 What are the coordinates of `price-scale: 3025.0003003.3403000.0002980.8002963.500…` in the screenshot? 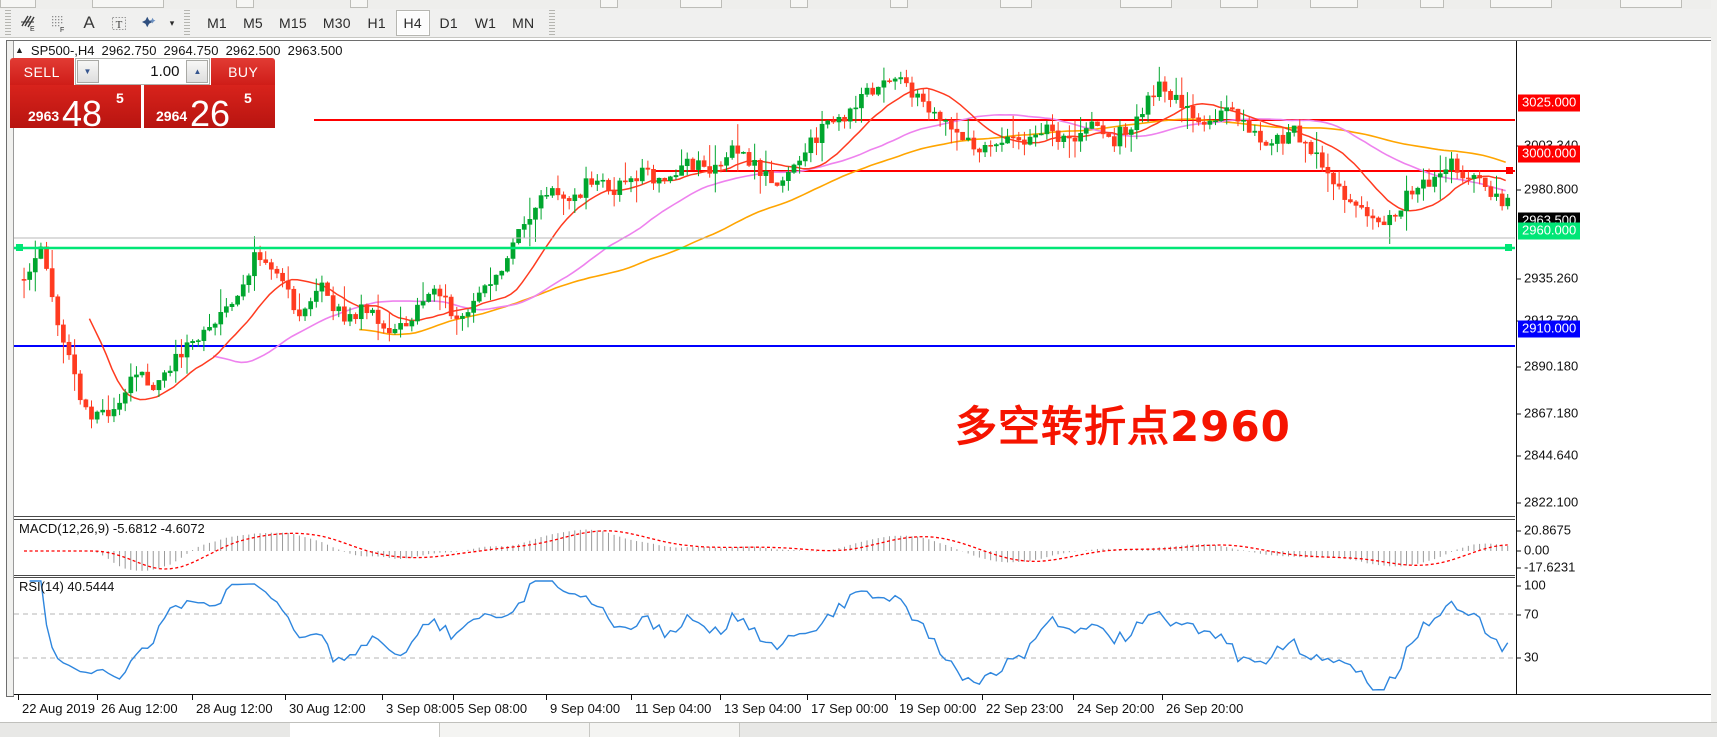 It's located at (1613, 368).